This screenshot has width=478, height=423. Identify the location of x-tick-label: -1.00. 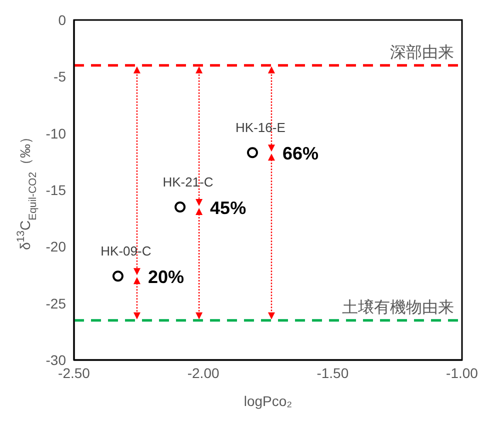
(462, 372).